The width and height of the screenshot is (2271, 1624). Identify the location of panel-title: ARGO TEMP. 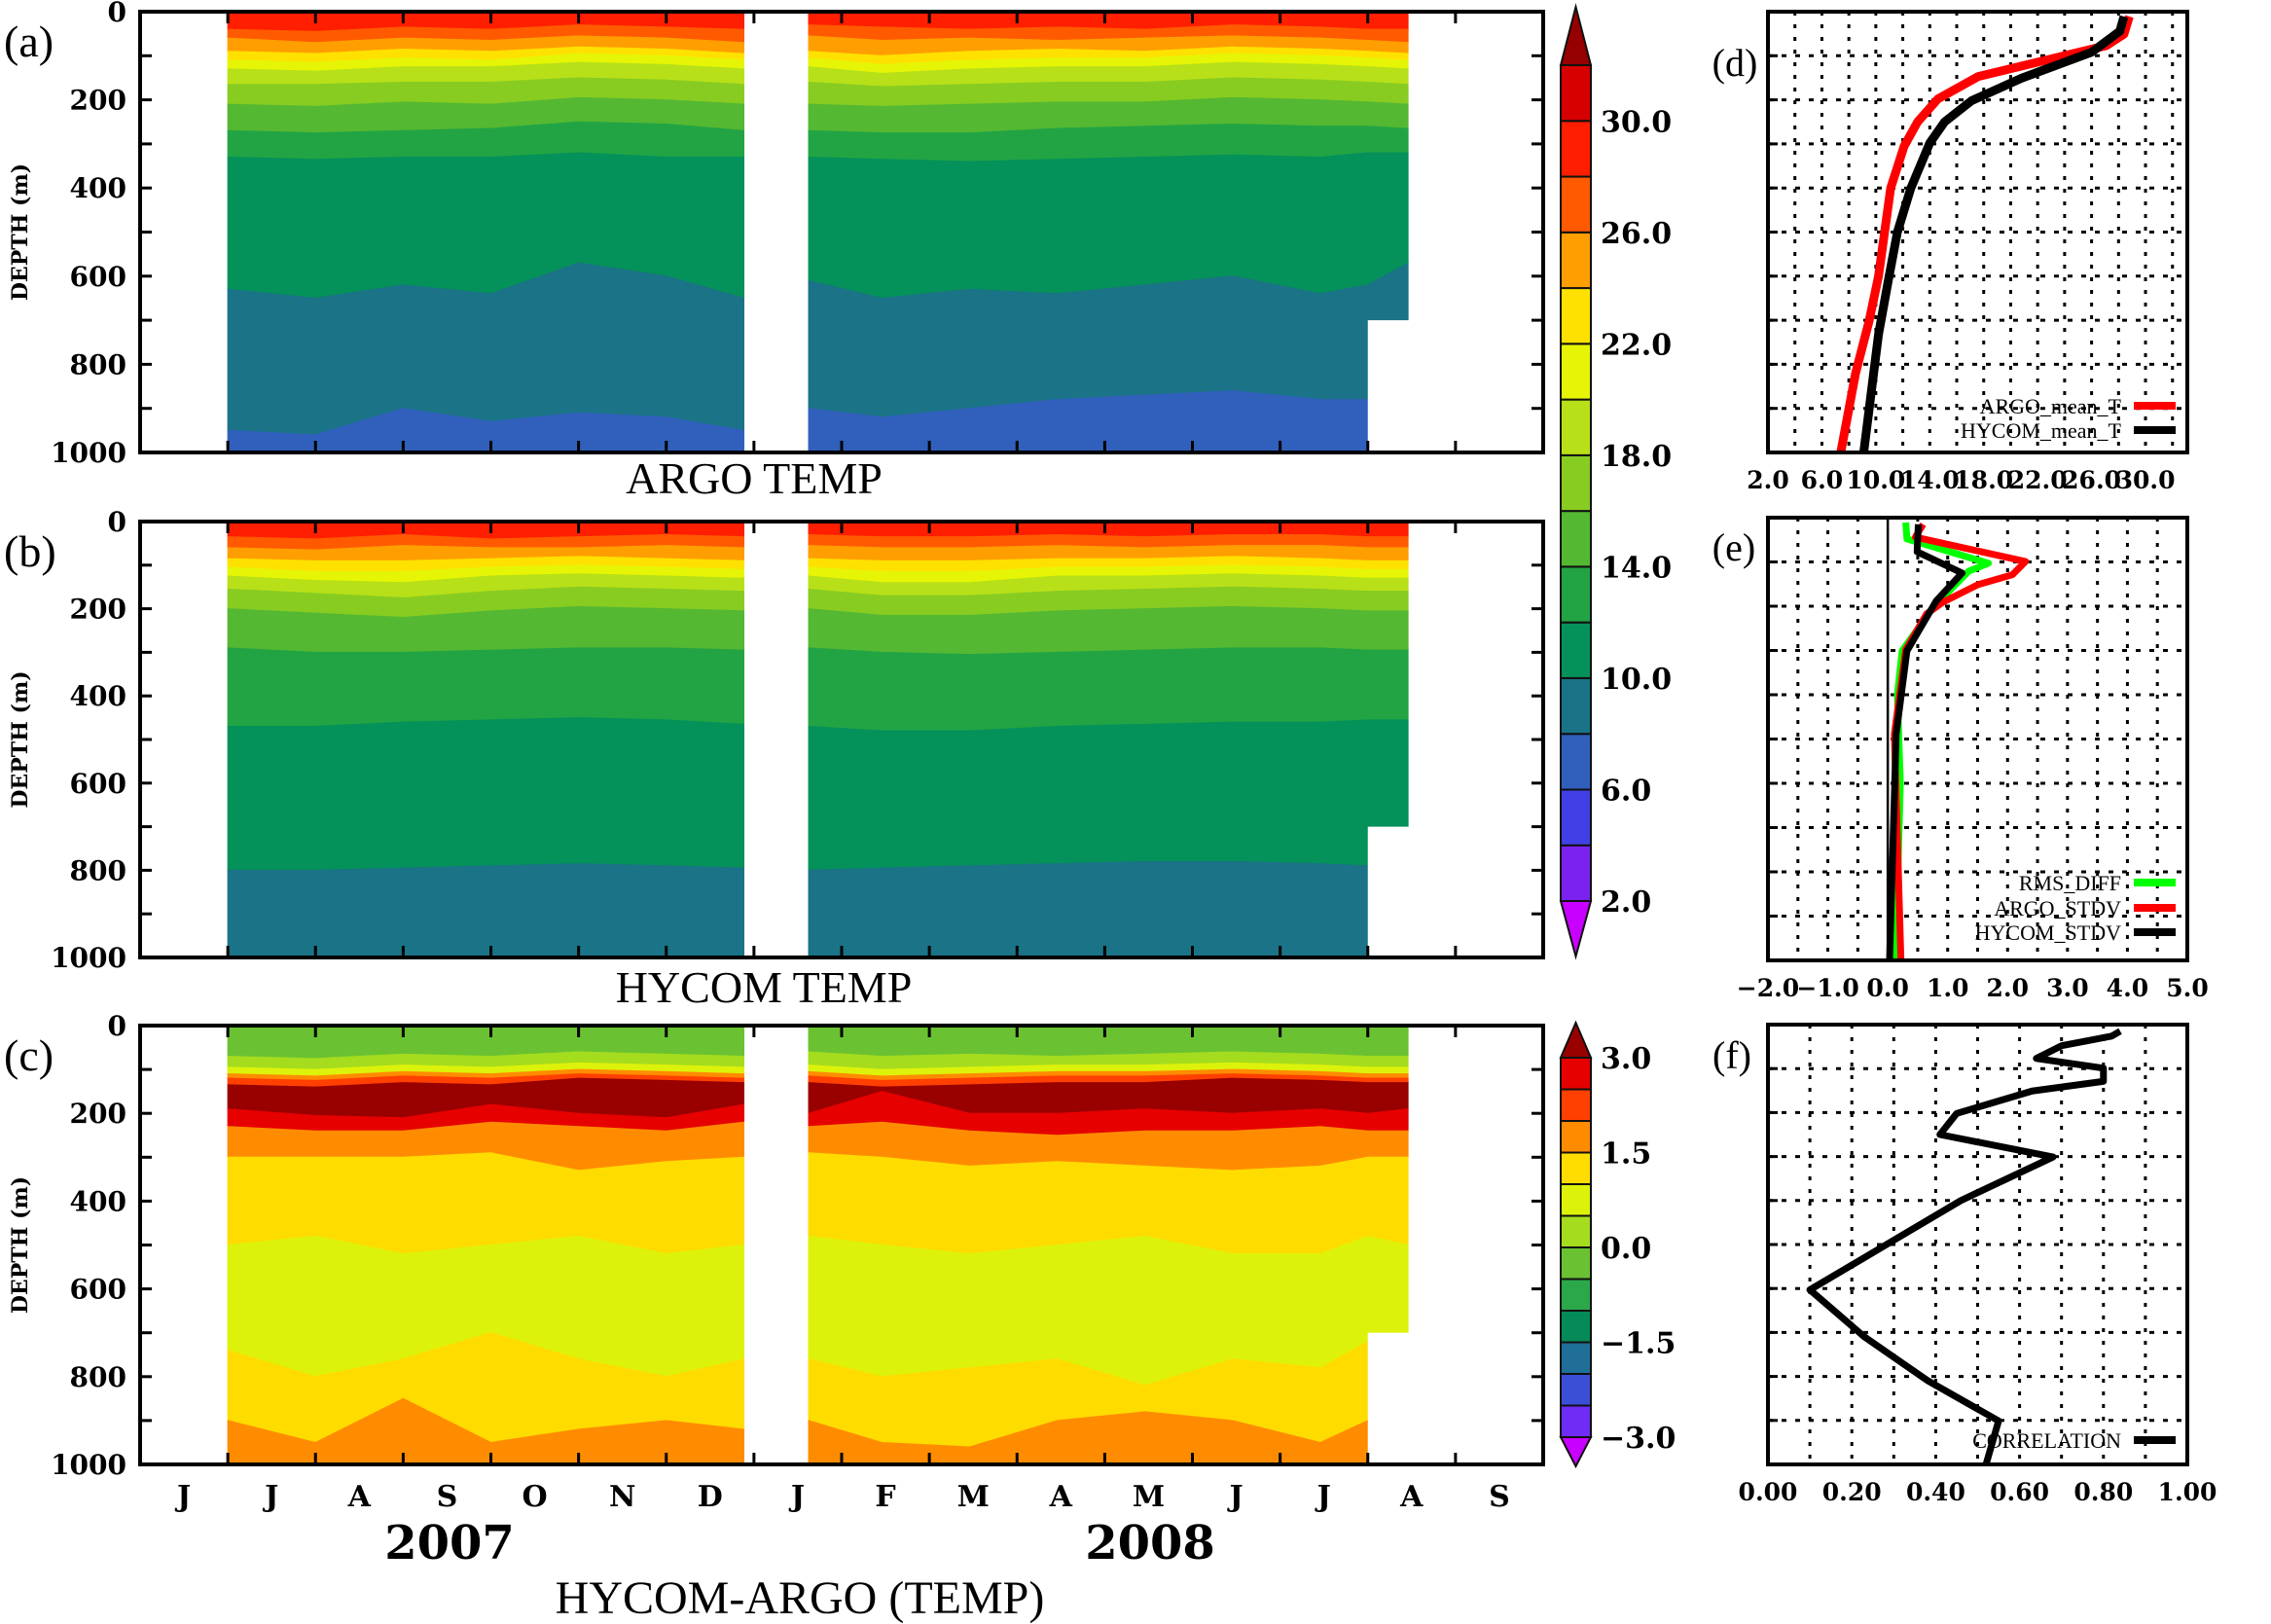
(754, 478).